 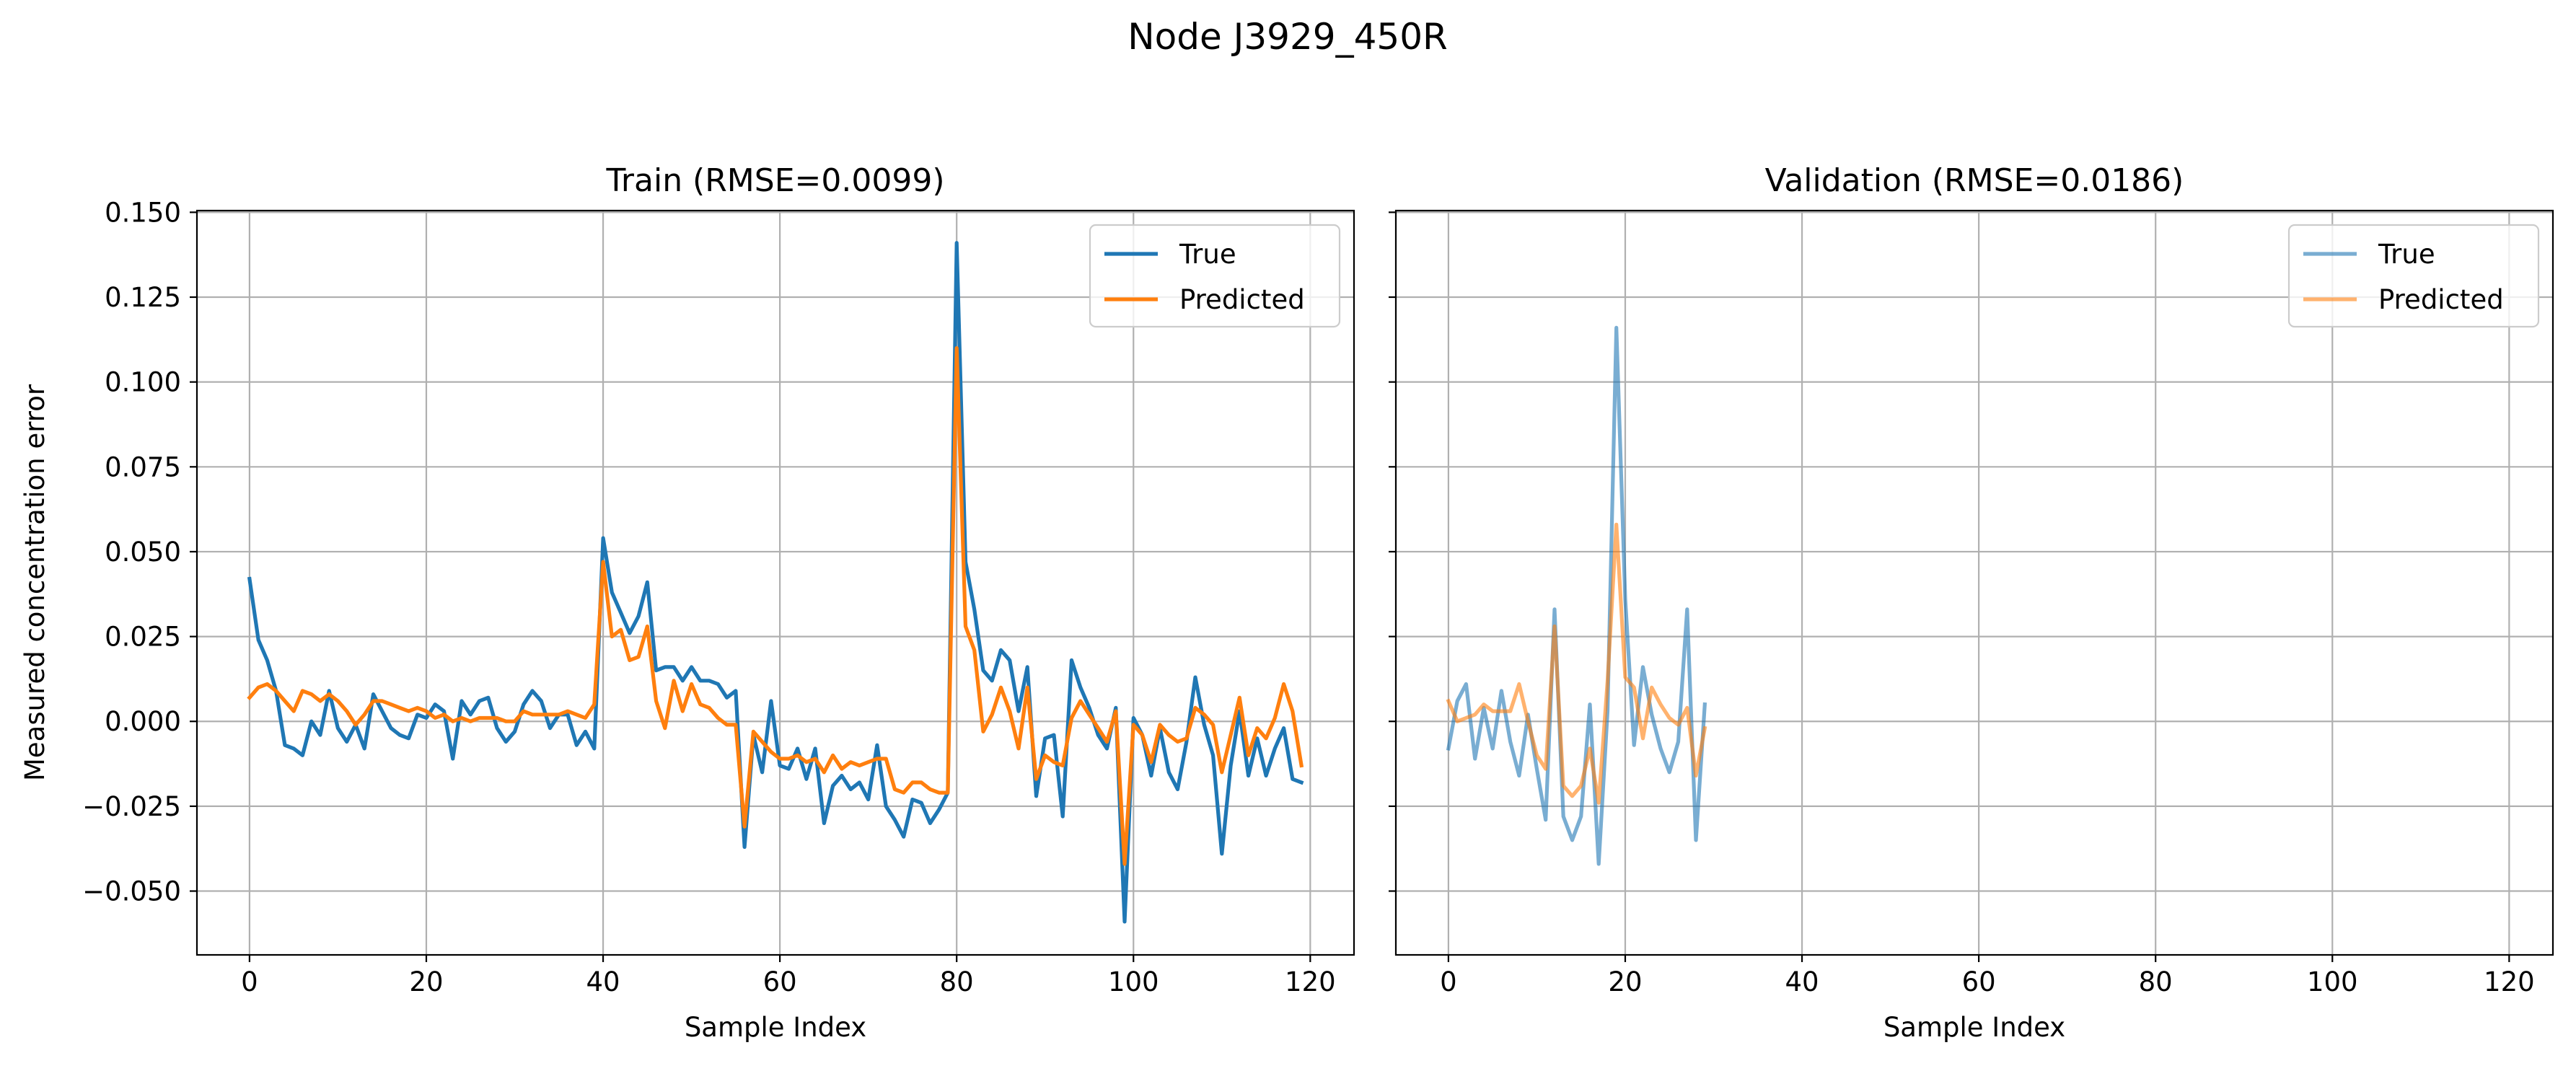 I want to click on validation-x-tick-label: 40, so click(x=1802, y=981).